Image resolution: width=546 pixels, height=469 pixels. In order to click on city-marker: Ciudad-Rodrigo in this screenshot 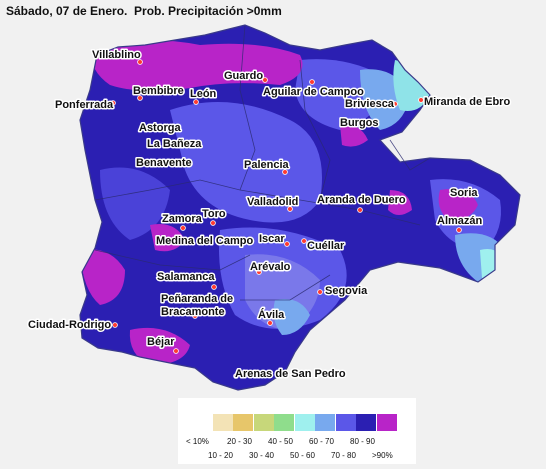, I will do `click(72, 325)`.